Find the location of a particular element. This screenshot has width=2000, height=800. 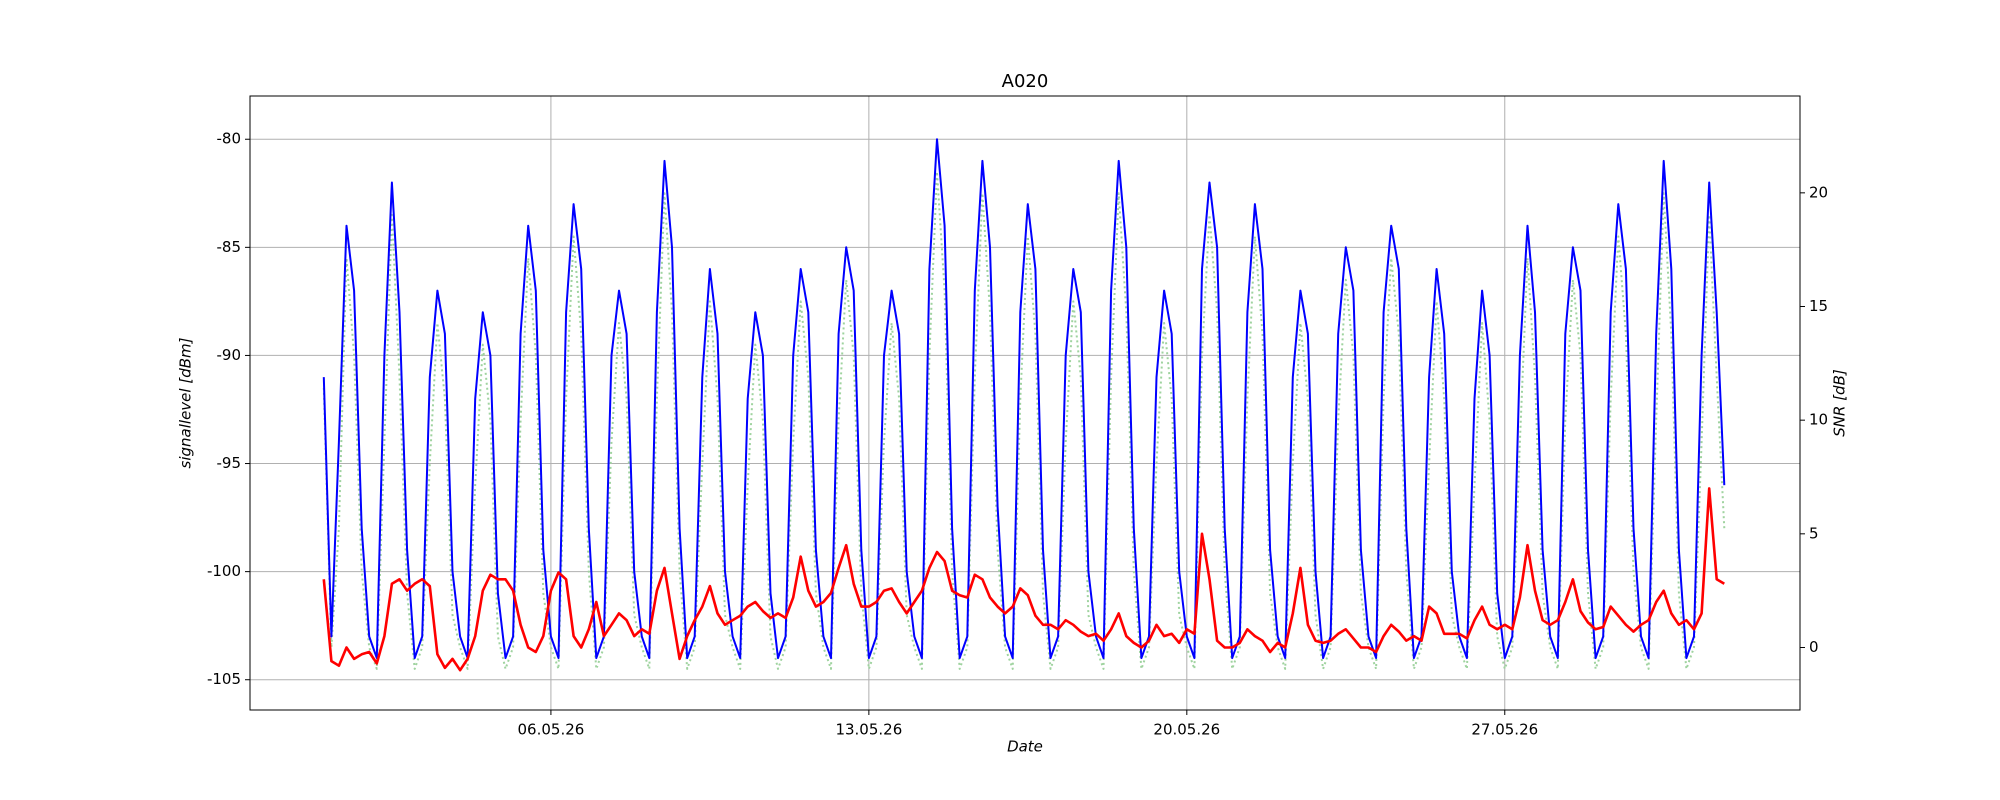

y2-tick-label: 10 is located at coordinates (1818, 420).